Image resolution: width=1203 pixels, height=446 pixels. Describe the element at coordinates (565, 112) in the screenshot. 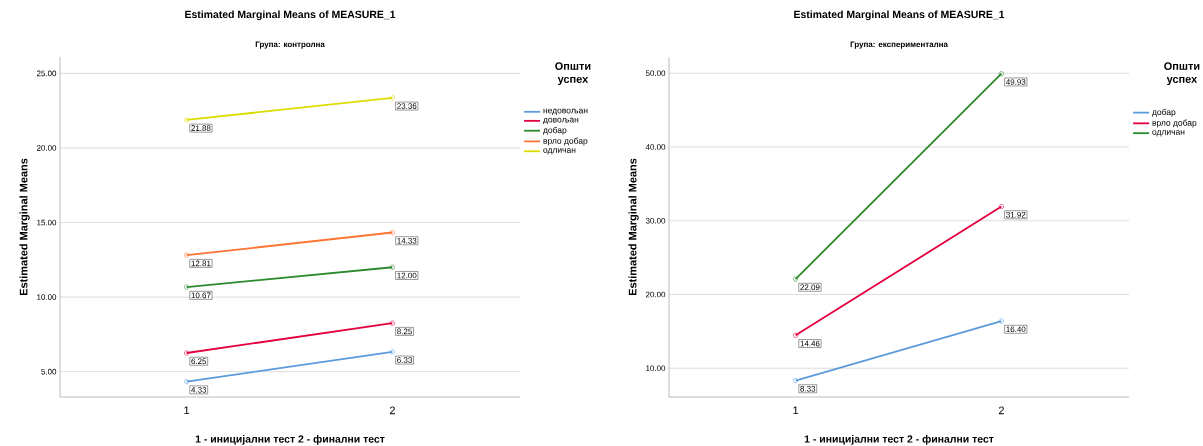

I see `legend-label: недовољан` at that location.